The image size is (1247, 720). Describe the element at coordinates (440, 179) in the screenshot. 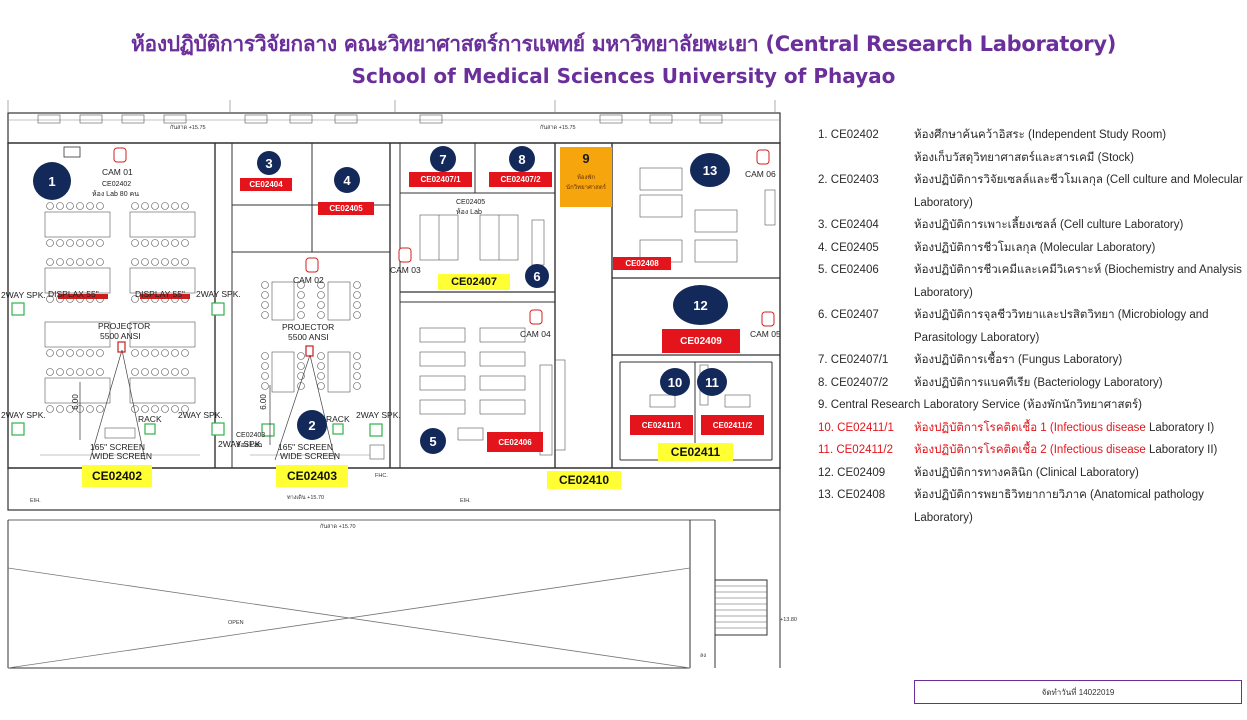

I see `room-tag-ce02407-1: CE02407/1` at that location.